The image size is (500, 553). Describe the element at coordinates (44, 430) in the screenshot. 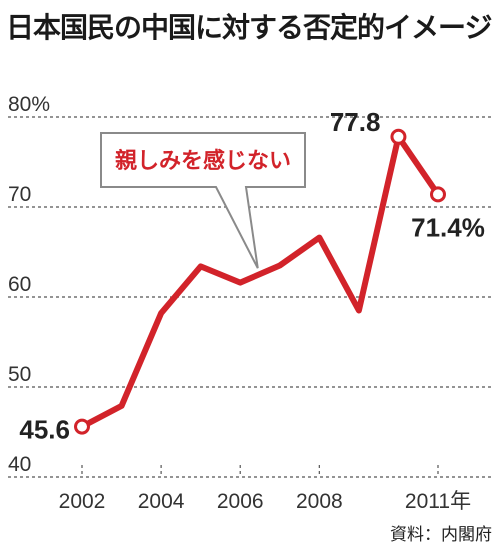

I see `data-label-2002: 45.6` at that location.